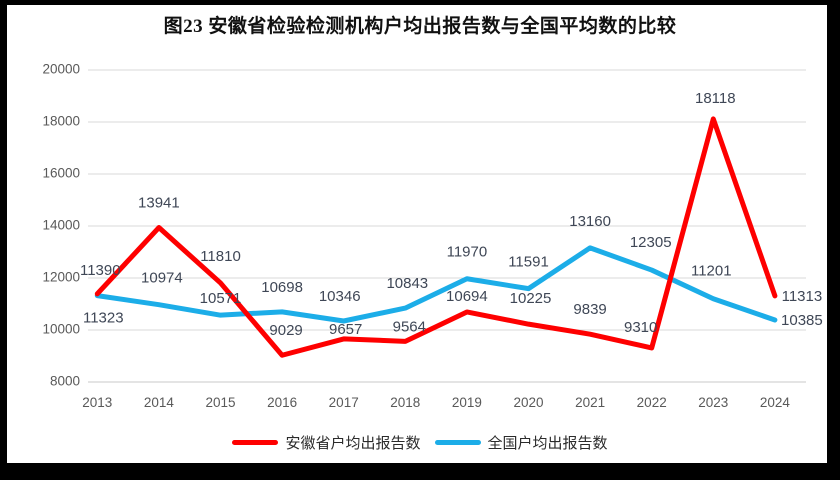 The image size is (840, 480). I want to click on chart-title: 图23 安徽省检验检测机构户均出报告数与全国平均数的比较, so click(420, 26).